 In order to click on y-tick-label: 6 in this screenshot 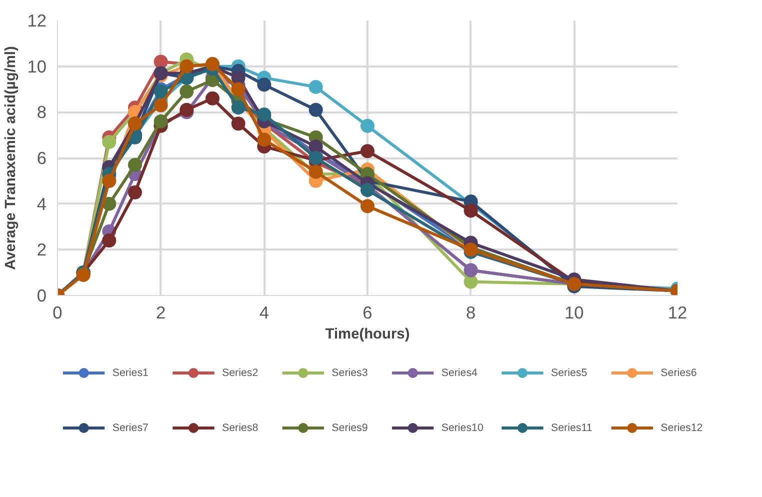, I will do `click(41, 158)`.